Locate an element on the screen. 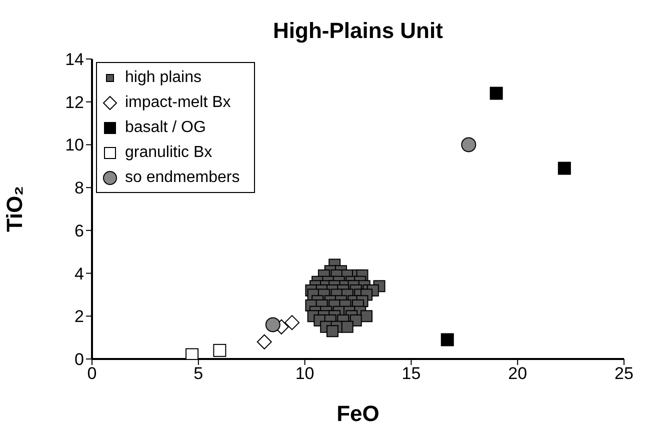 The height and width of the screenshot is (429, 649). y-tick-label: 14 is located at coordinates (74, 60).